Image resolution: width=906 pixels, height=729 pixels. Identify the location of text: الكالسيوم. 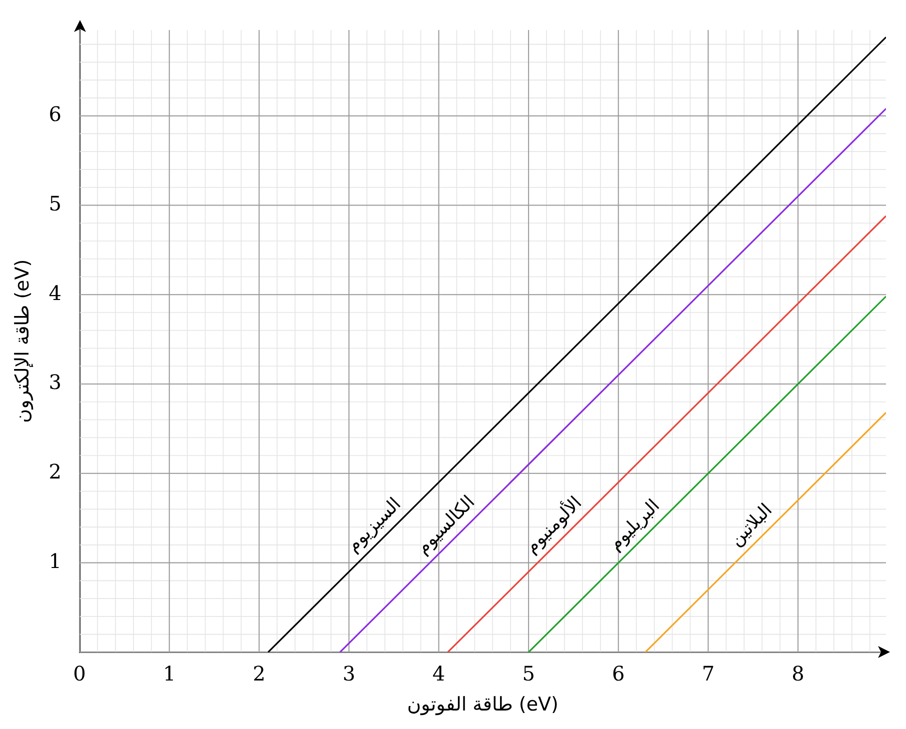
(446, 525).